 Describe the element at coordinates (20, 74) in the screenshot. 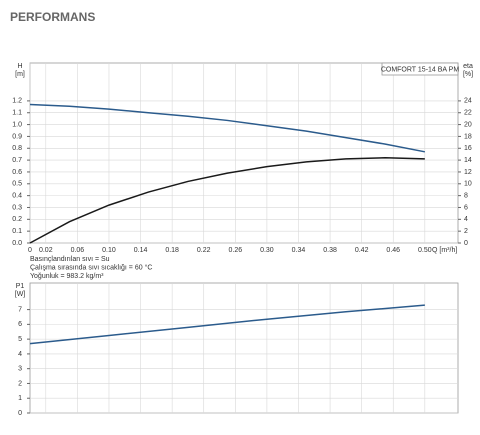

I see `y-axis-label: [m]` at that location.